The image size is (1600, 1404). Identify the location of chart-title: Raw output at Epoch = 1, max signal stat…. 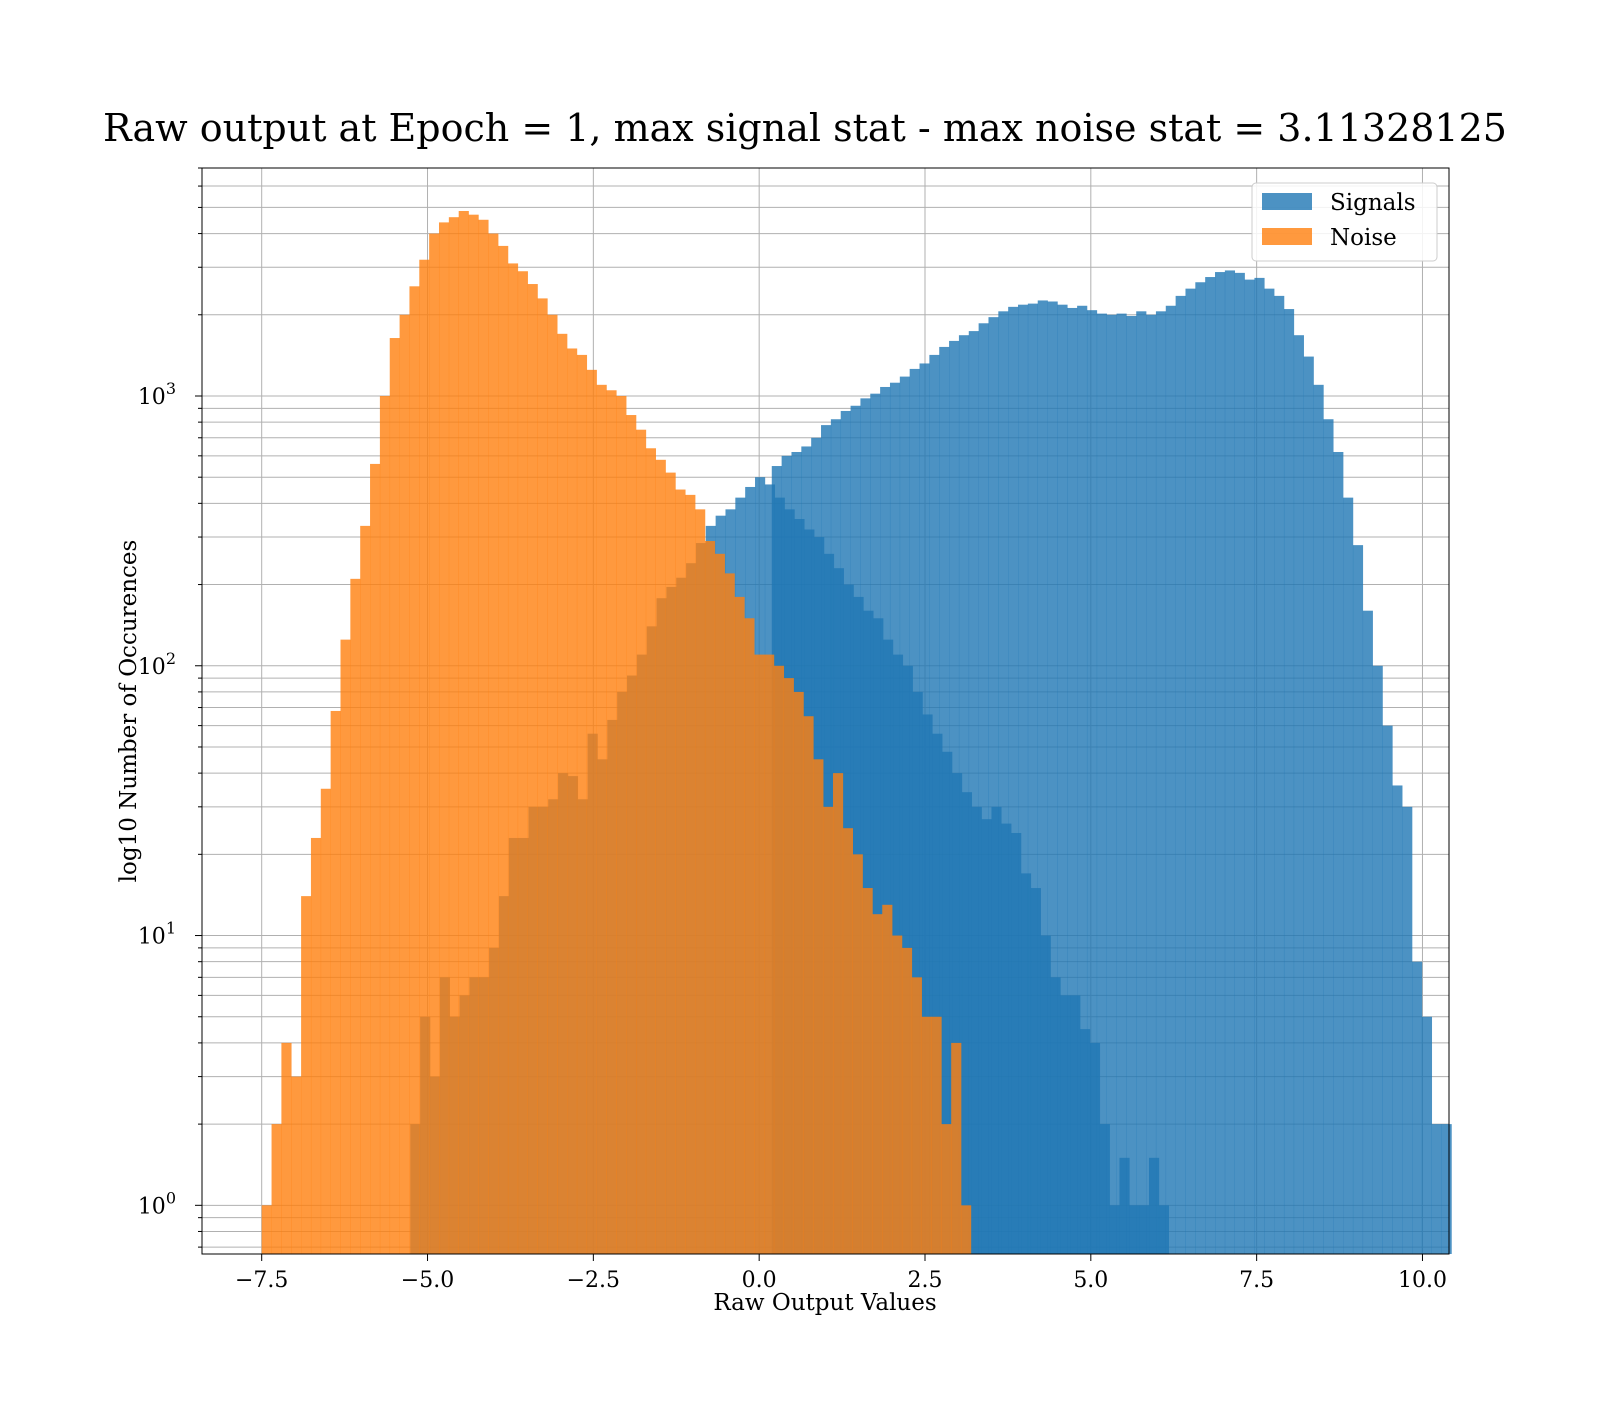
(805, 128).